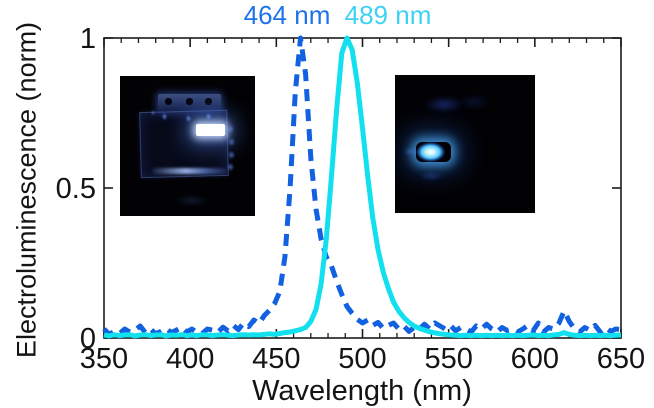 Image resolution: width=654 pixels, height=408 pixels. I want to click on x-tick-label: 500, so click(362, 359).